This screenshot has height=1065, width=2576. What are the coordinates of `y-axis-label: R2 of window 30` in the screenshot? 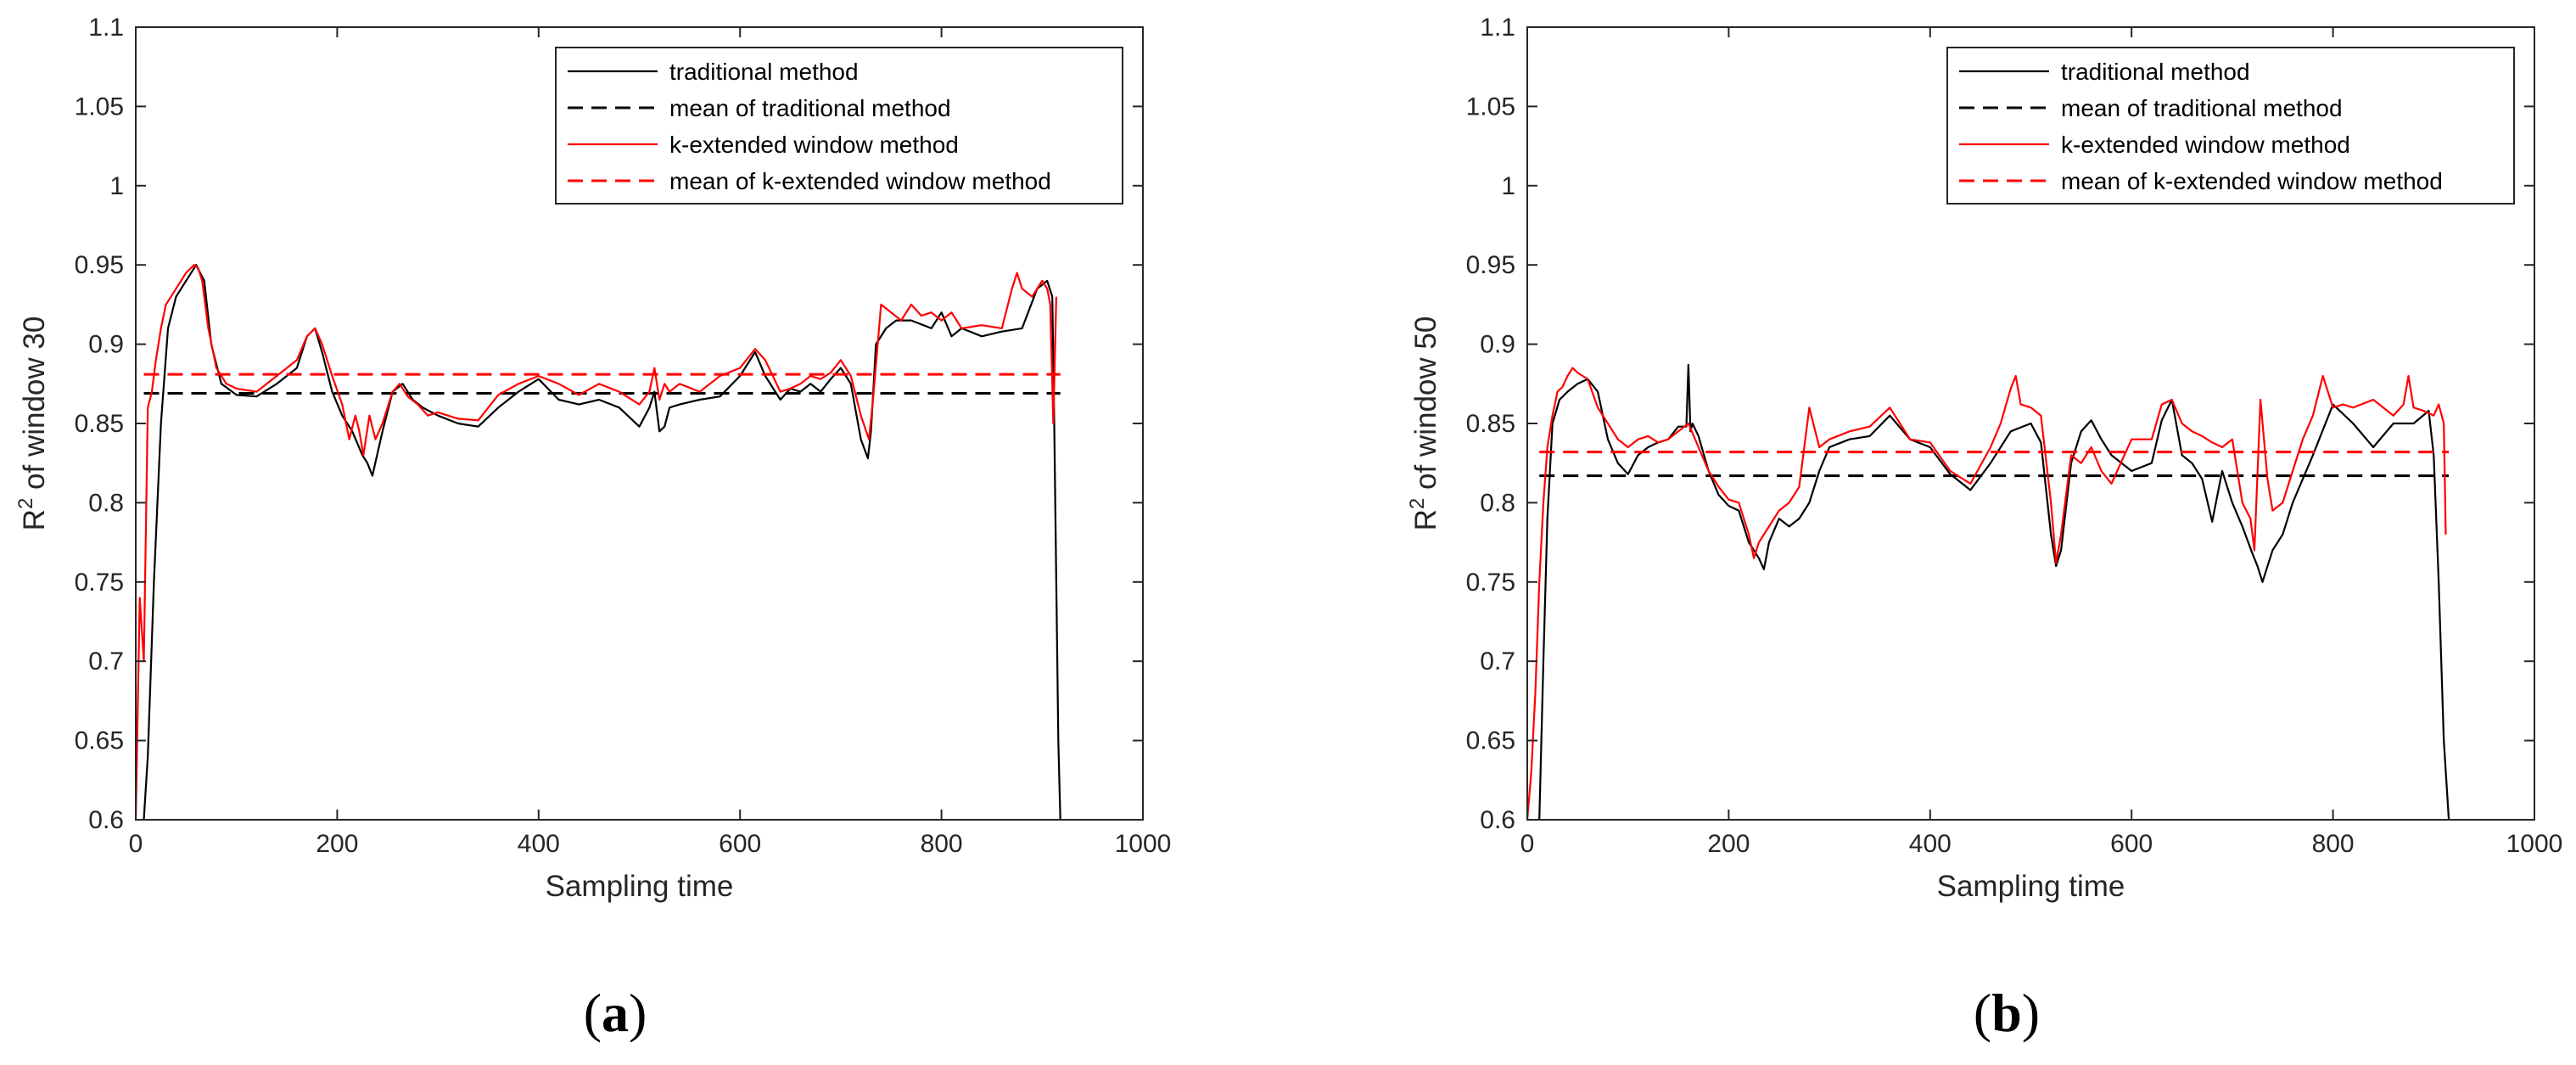 It's located at (32, 424).